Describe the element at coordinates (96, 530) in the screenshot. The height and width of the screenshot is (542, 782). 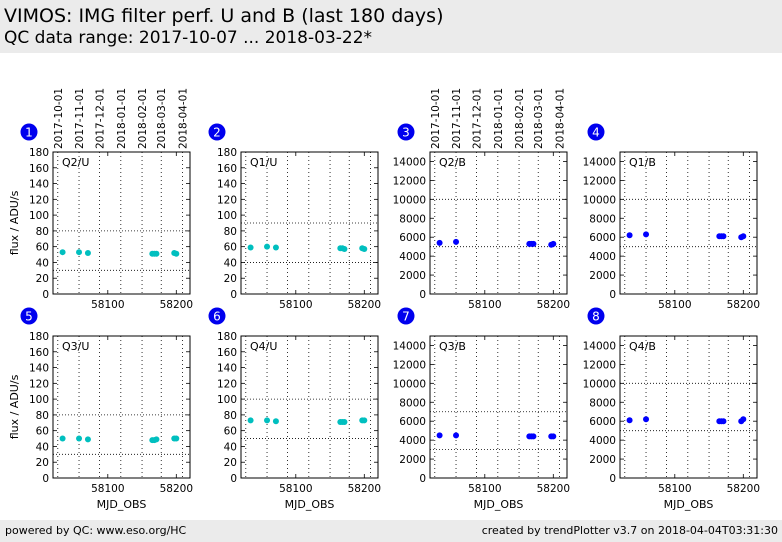
I see `footer-credit: powered by QC: www.eso.org/HC` at that location.